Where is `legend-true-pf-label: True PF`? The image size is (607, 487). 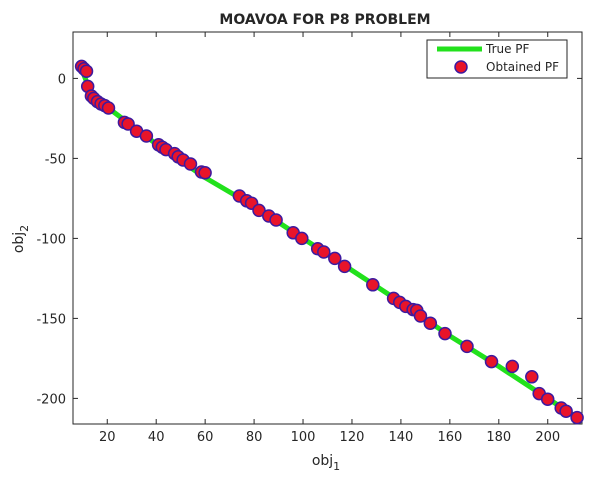
legend-true-pf-label: True PF is located at coordinates (507, 49).